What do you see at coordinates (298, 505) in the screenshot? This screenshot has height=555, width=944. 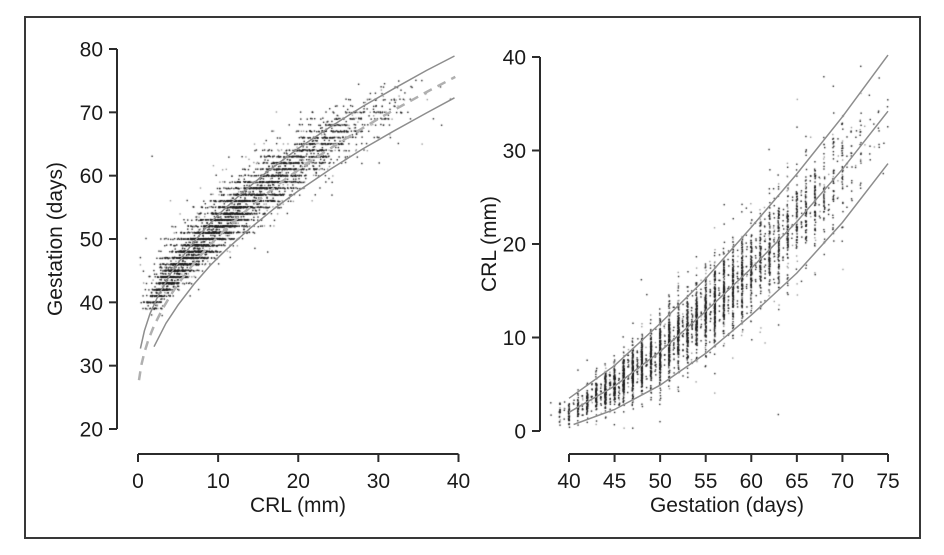 I see `left-x-axis-title: CRL (mm)` at bounding box center [298, 505].